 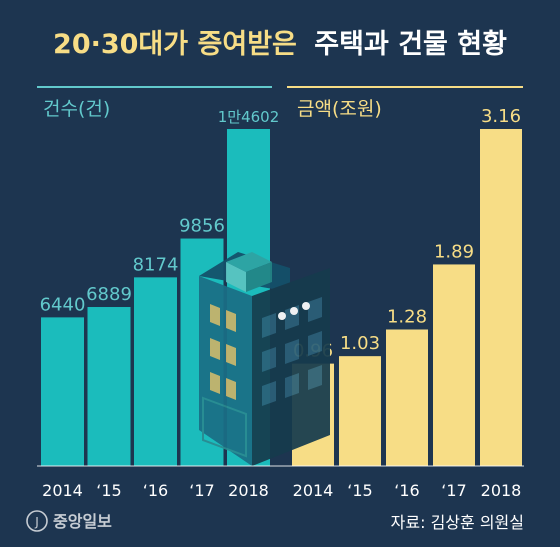 I want to click on roof-box-side, so click(x=236, y=277).